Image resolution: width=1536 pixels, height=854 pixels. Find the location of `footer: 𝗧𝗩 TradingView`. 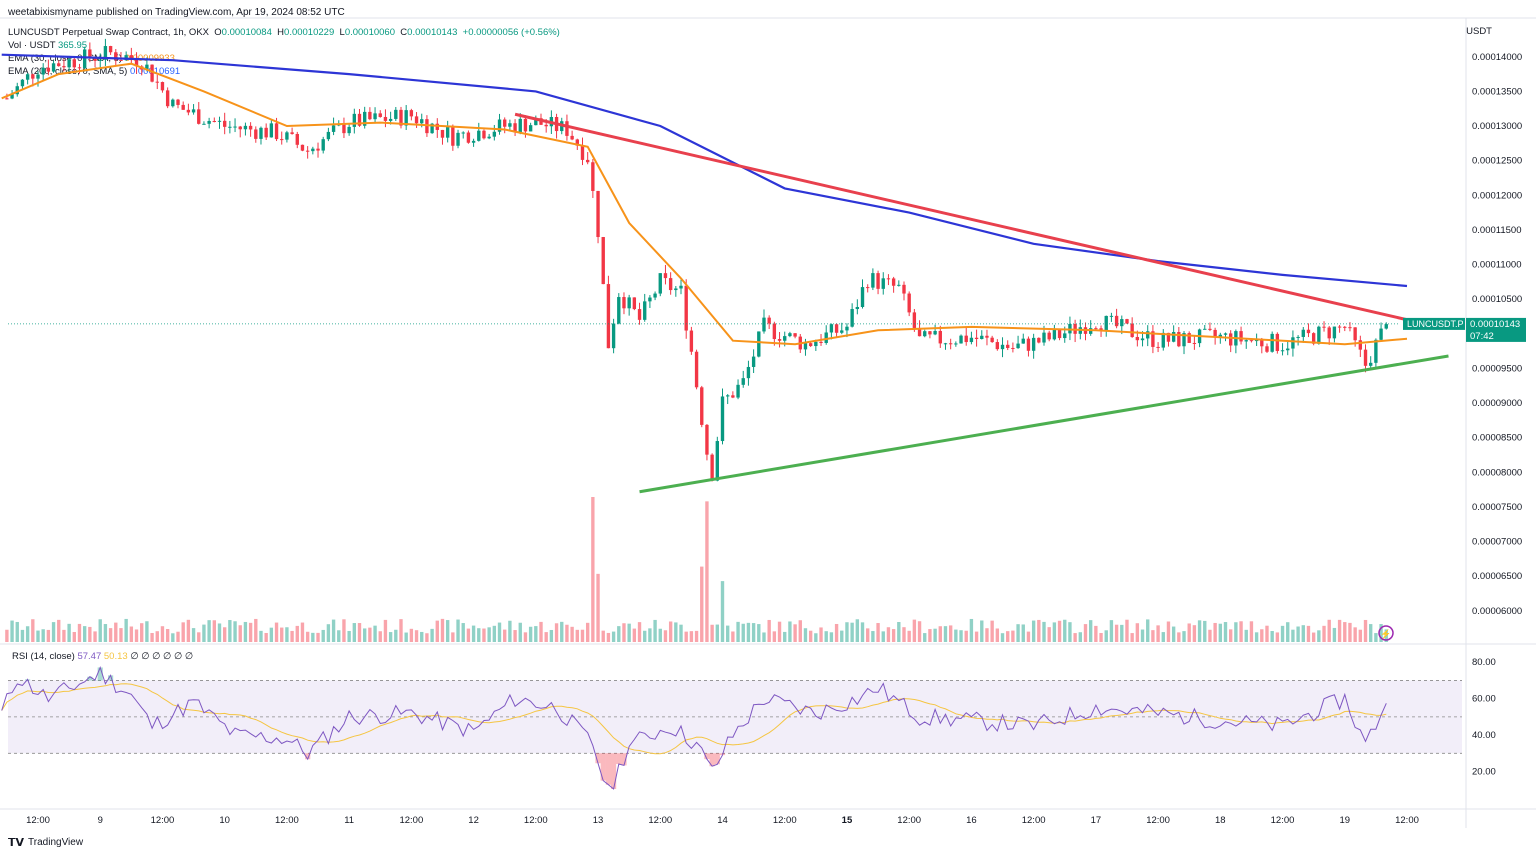

footer: 𝗧𝗩 TradingView is located at coordinates (45, 842).